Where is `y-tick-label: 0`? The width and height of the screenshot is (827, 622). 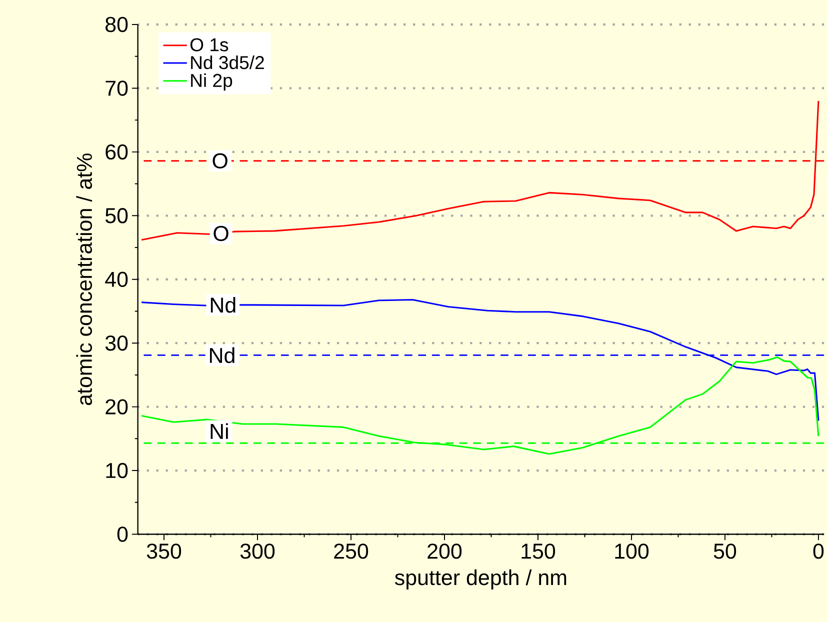
y-tick-label: 0 is located at coordinates (122, 534).